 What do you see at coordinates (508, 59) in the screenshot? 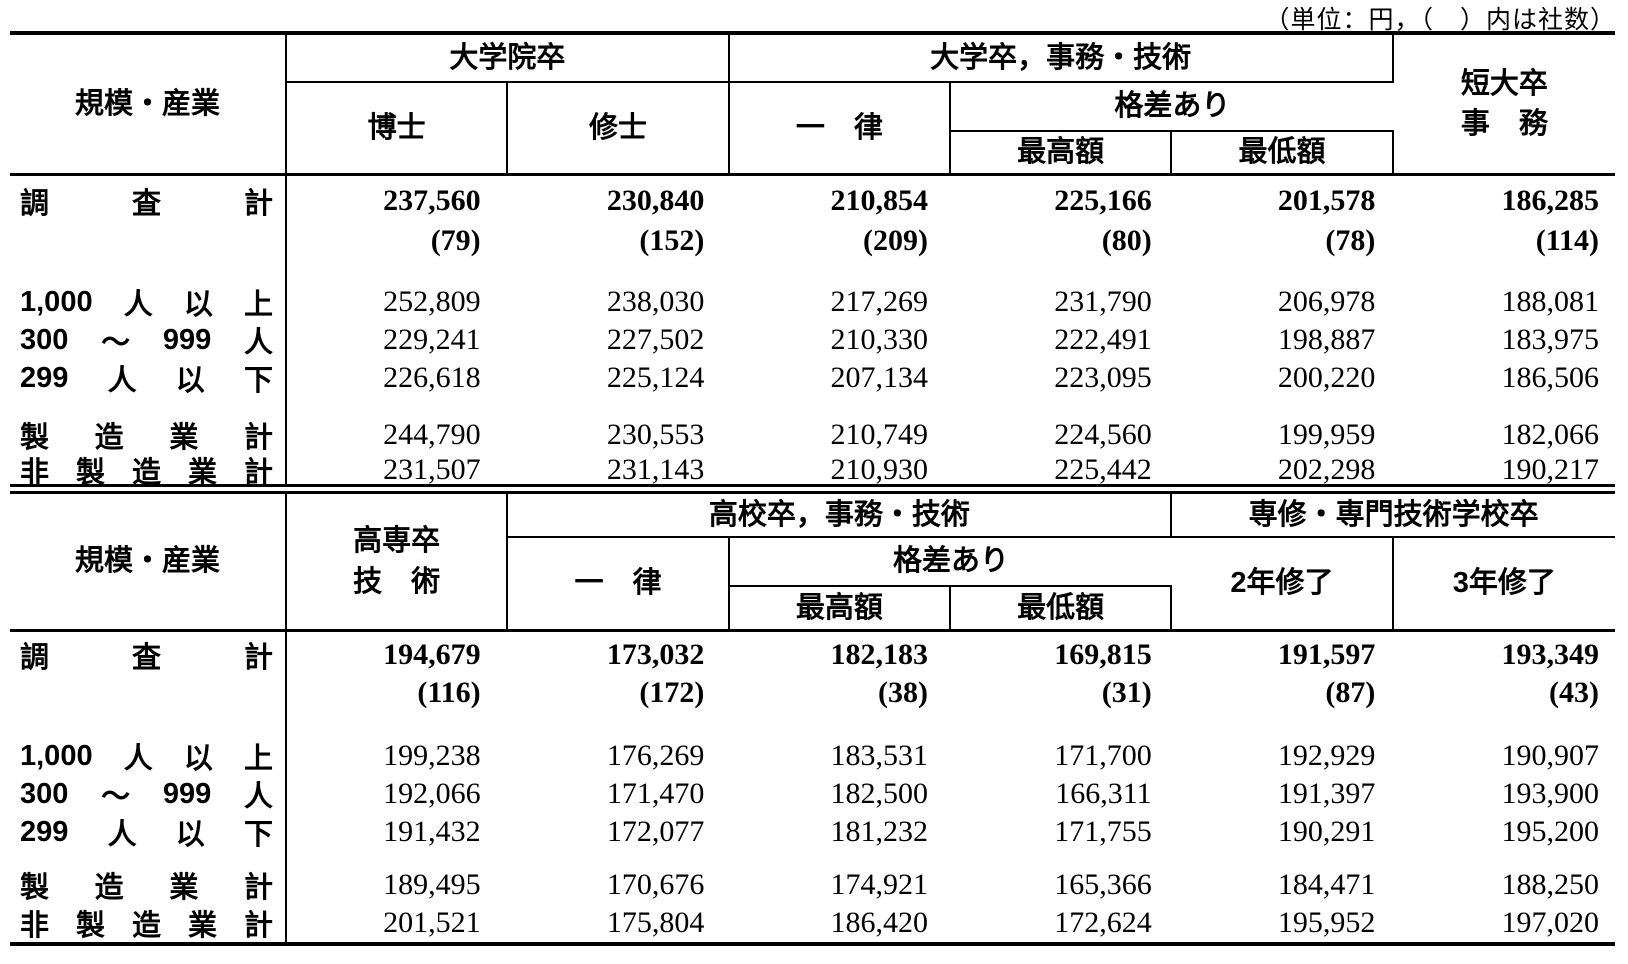
I see `header-grad-school-group: 大学院卒` at bounding box center [508, 59].